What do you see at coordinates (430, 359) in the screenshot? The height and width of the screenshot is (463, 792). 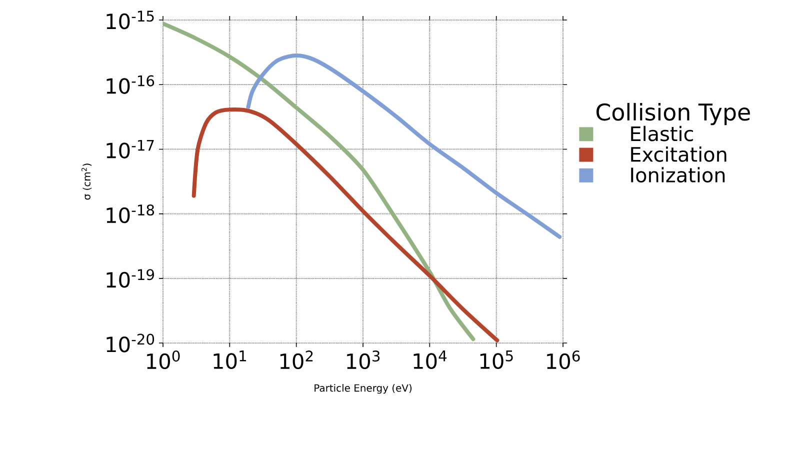 I see `x-tick-label: 10$^{4}$` at bounding box center [430, 359].